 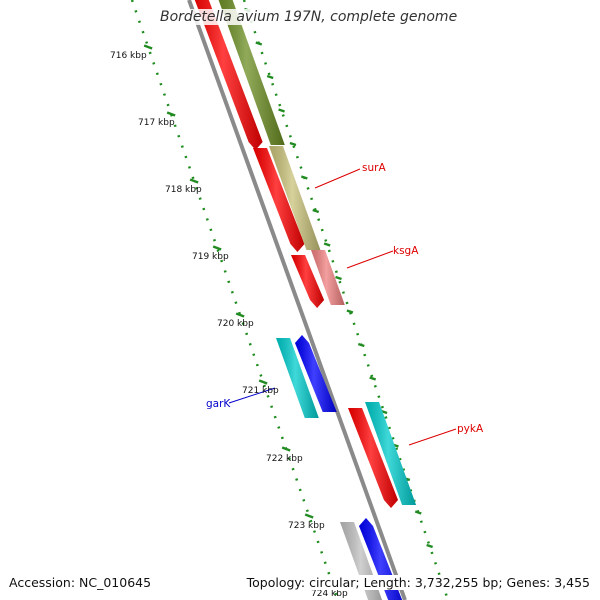 I want to click on gene-red-1-shading, so click(x=228, y=75).